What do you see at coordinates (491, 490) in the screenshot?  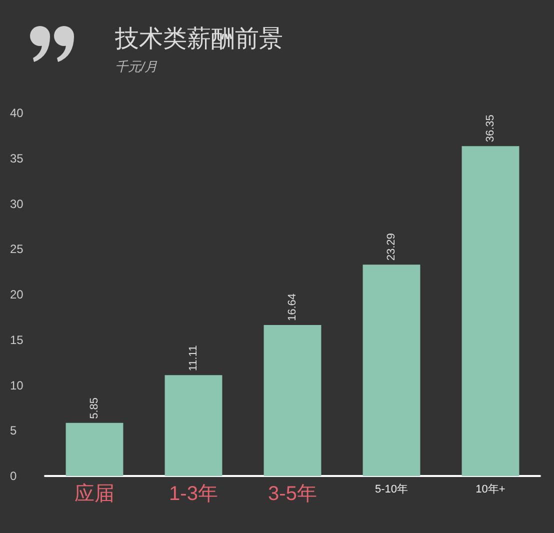 I see `x-tick-label: 10年+` at bounding box center [491, 490].